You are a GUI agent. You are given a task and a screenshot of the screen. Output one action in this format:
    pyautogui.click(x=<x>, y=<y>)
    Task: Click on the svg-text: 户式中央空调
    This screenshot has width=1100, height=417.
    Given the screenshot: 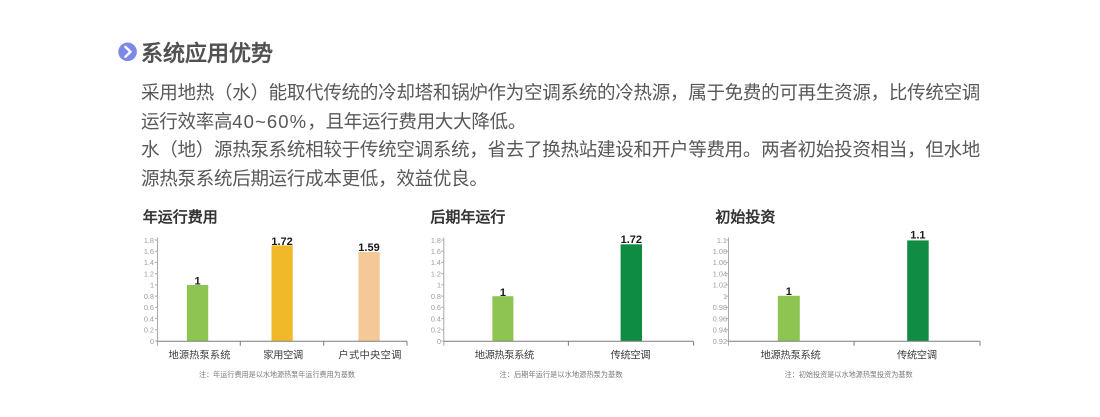 What is the action you would take?
    pyautogui.click(x=369, y=355)
    